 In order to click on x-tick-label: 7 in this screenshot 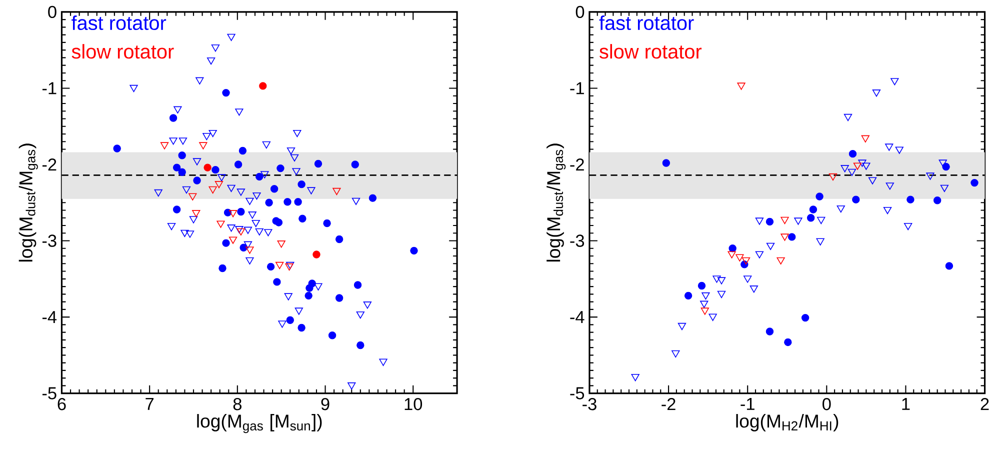, I will do `click(150, 404)`.